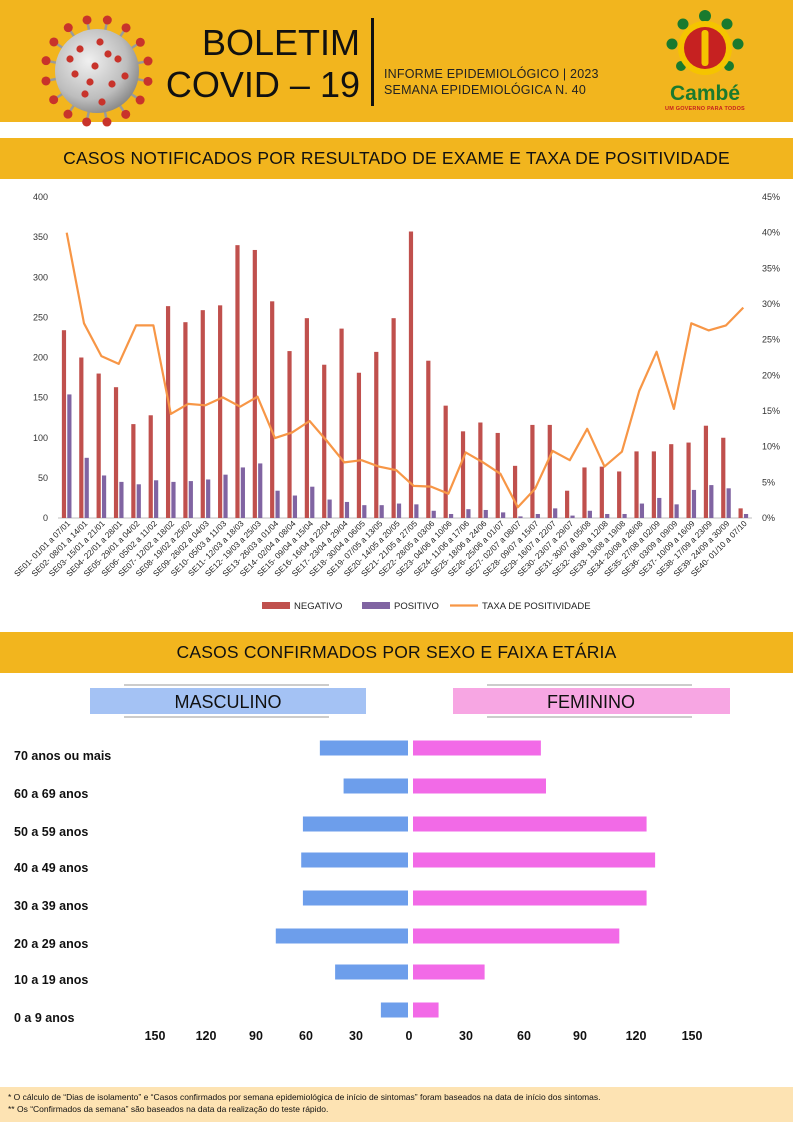 This screenshot has height=1122, width=793. What do you see at coordinates (409, 1036) in the screenshot?
I see `x-tick-label: 0` at bounding box center [409, 1036].